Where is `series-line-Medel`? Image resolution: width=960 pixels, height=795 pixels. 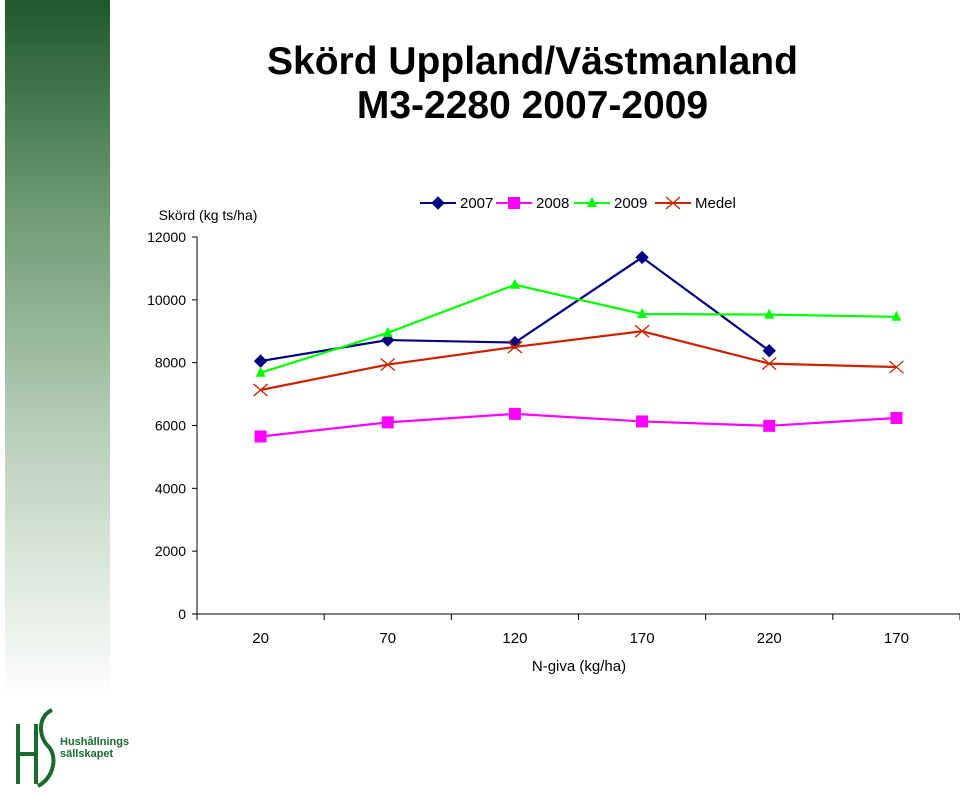
series-line-Medel is located at coordinates (578, 361).